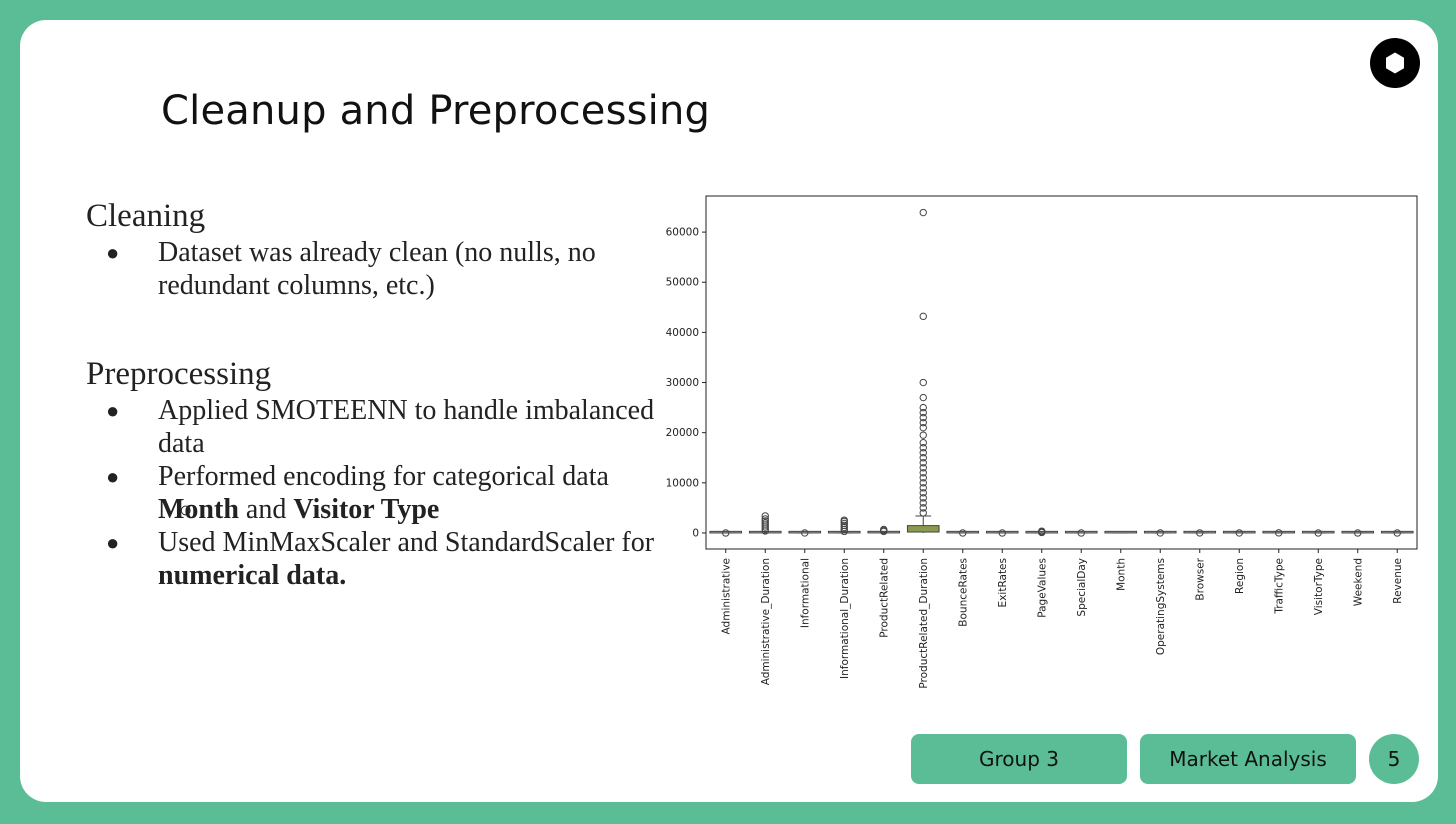  What do you see at coordinates (1395, 63) in the screenshot?
I see `hexagon-logo-icon` at bounding box center [1395, 63].